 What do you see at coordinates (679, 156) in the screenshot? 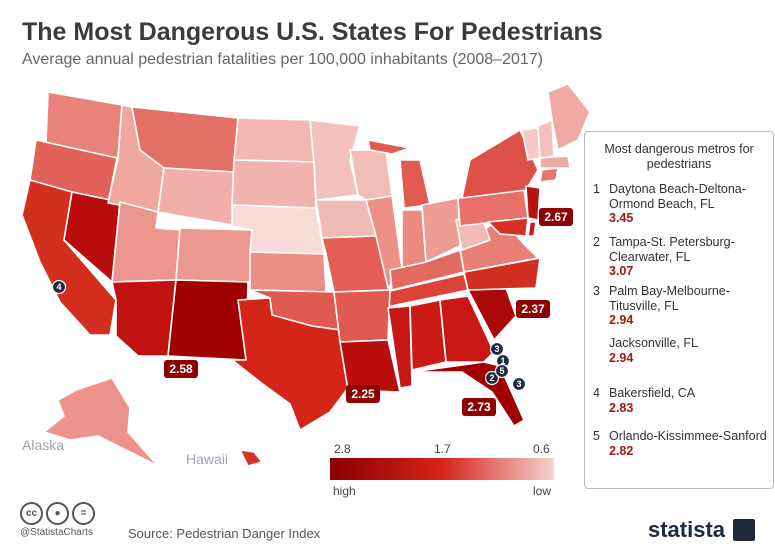
I see `legend-heading: Most dangerous metros for pedestrians` at bounding box center [679, 156].